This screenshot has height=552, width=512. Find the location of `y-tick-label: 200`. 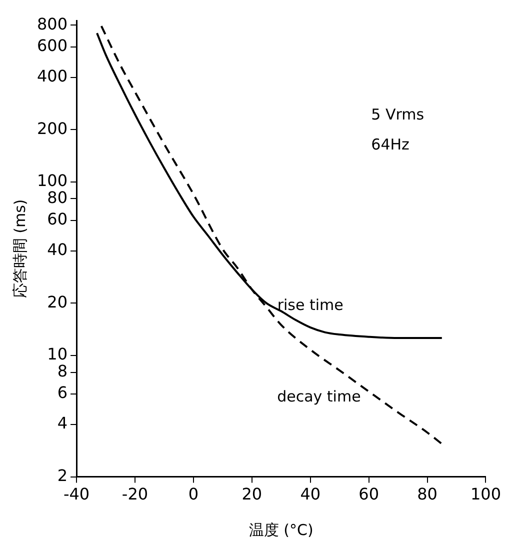

y-tick-label: 200 is located at coordinates (52, 128).